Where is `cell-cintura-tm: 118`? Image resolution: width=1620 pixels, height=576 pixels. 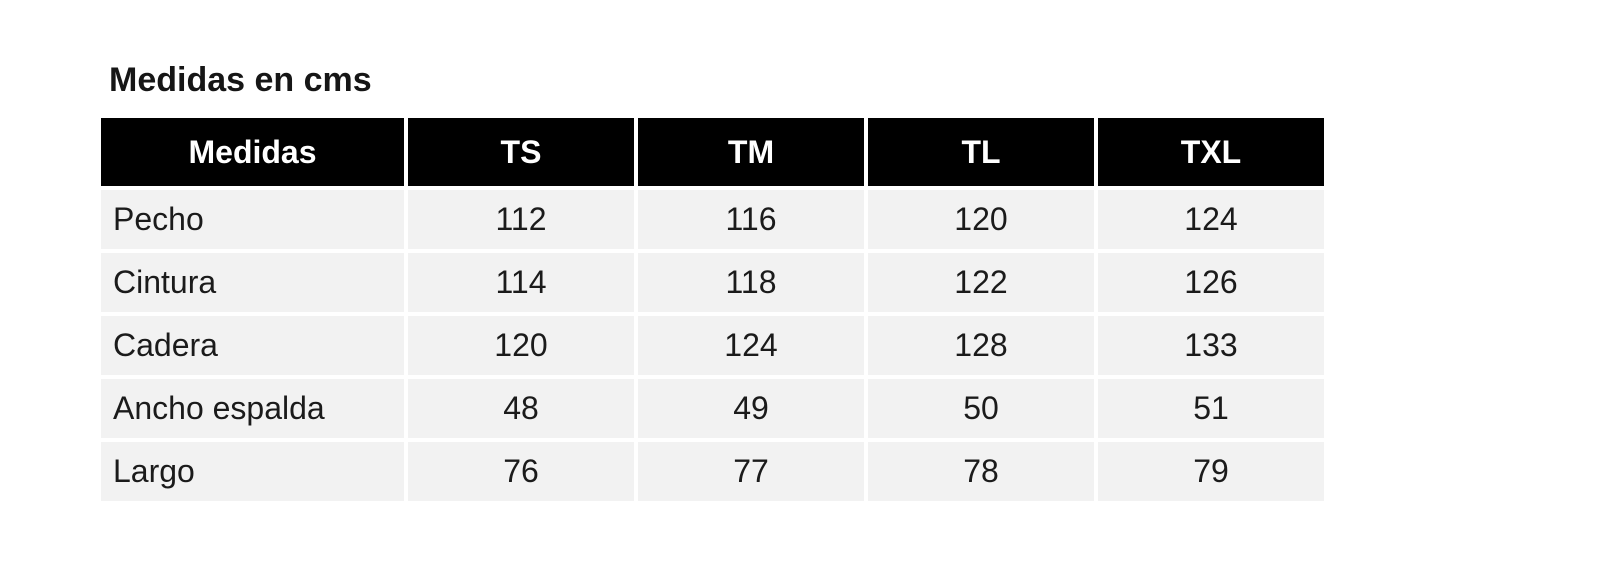 cell-cintura-tm: 118 is located at coordinates (751, 282).